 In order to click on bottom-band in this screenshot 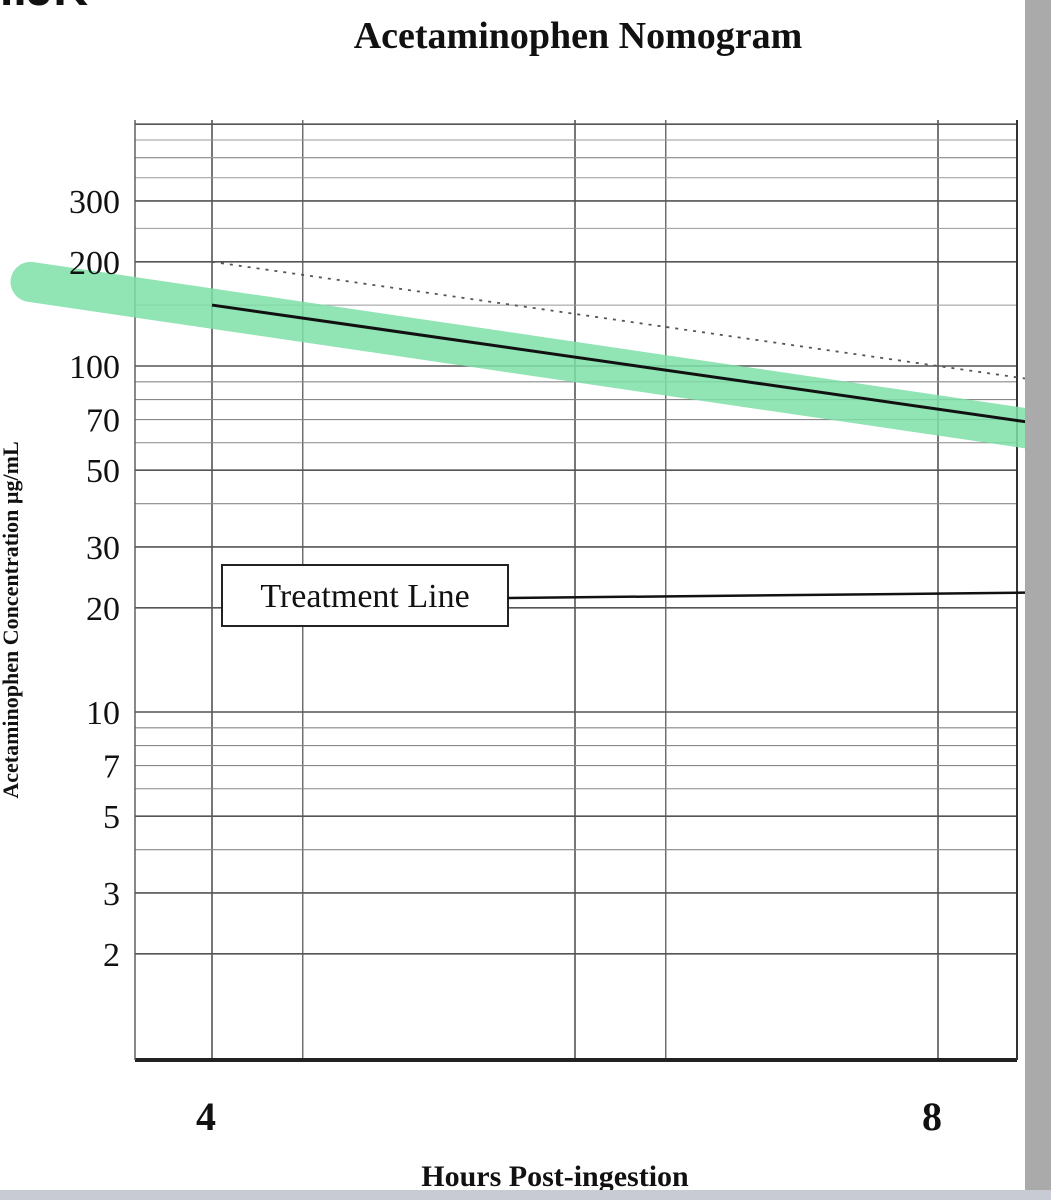, I will do `click(525, 1195)`.